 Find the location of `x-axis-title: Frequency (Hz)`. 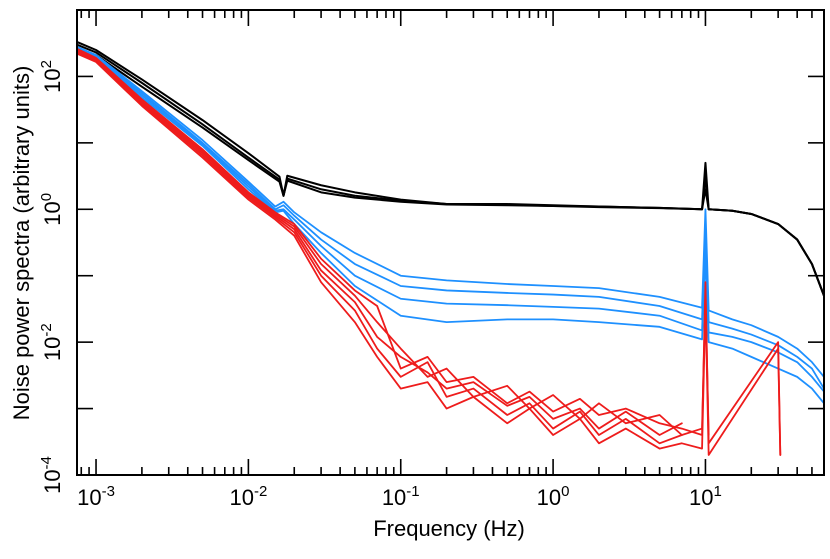

x-axis-title: Frequency (Hz) is located at coordinates (449, 528).